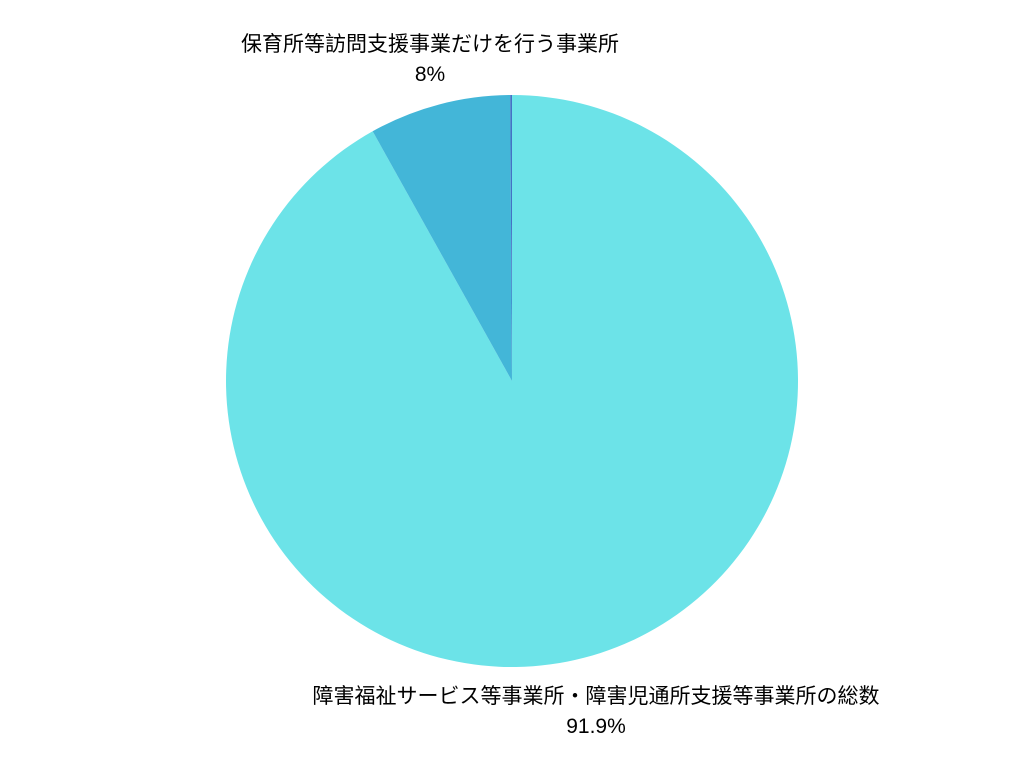 This screenshot has height=768, width=1024. Describe the element at coordinates (596, 726) in the screenshot. I see `data-label-large-slice-percent: 91.9%` at that location.